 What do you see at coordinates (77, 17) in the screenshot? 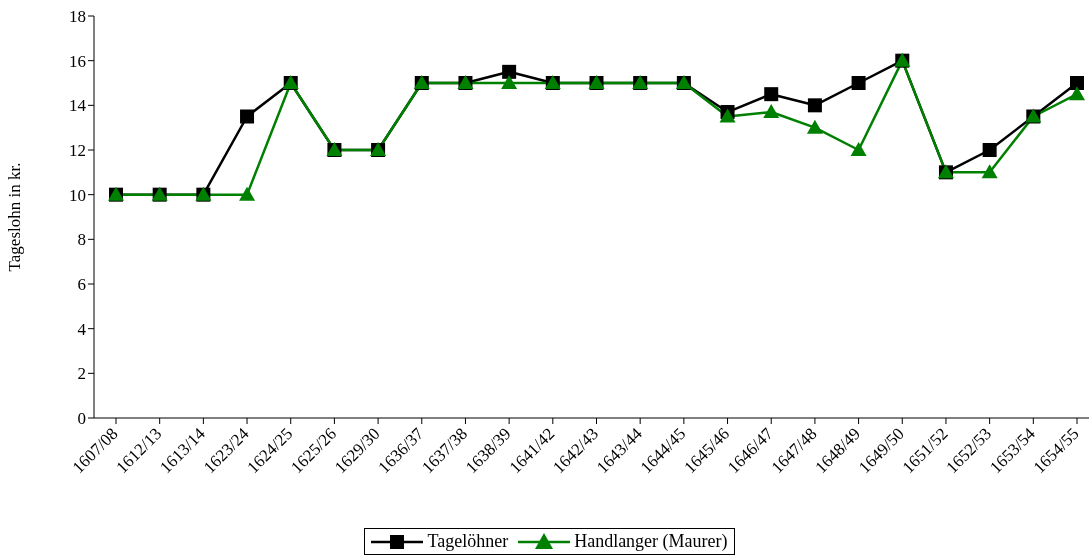
I see `y-tick-label: 18` at bounding box center [77, 17].